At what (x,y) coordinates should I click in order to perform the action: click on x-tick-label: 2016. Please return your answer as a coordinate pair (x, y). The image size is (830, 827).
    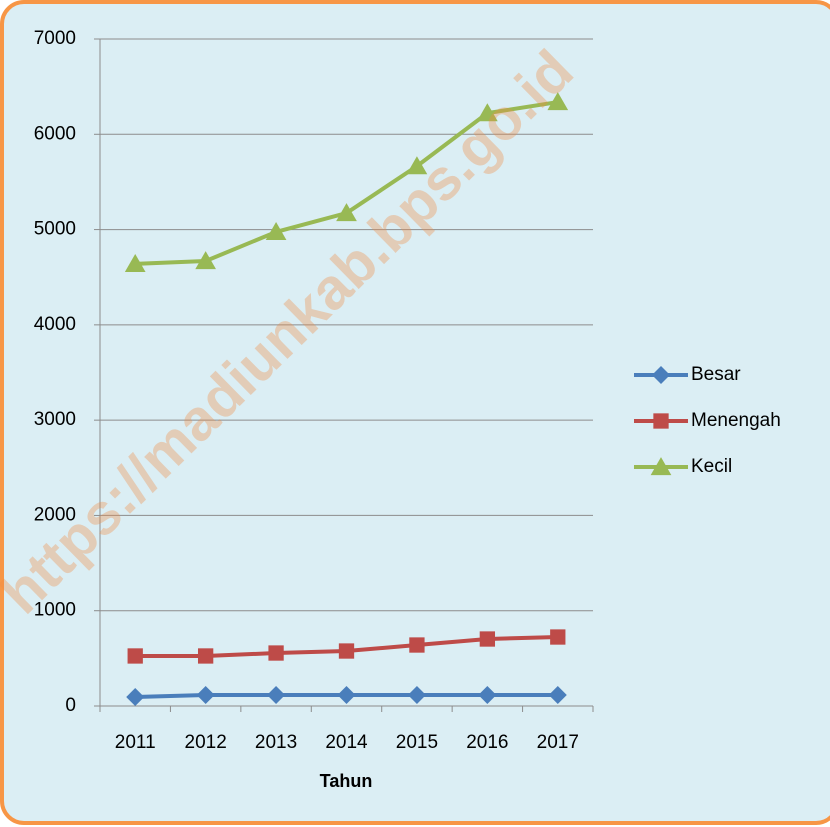
    Looking at the image, I should click on (487, 742).